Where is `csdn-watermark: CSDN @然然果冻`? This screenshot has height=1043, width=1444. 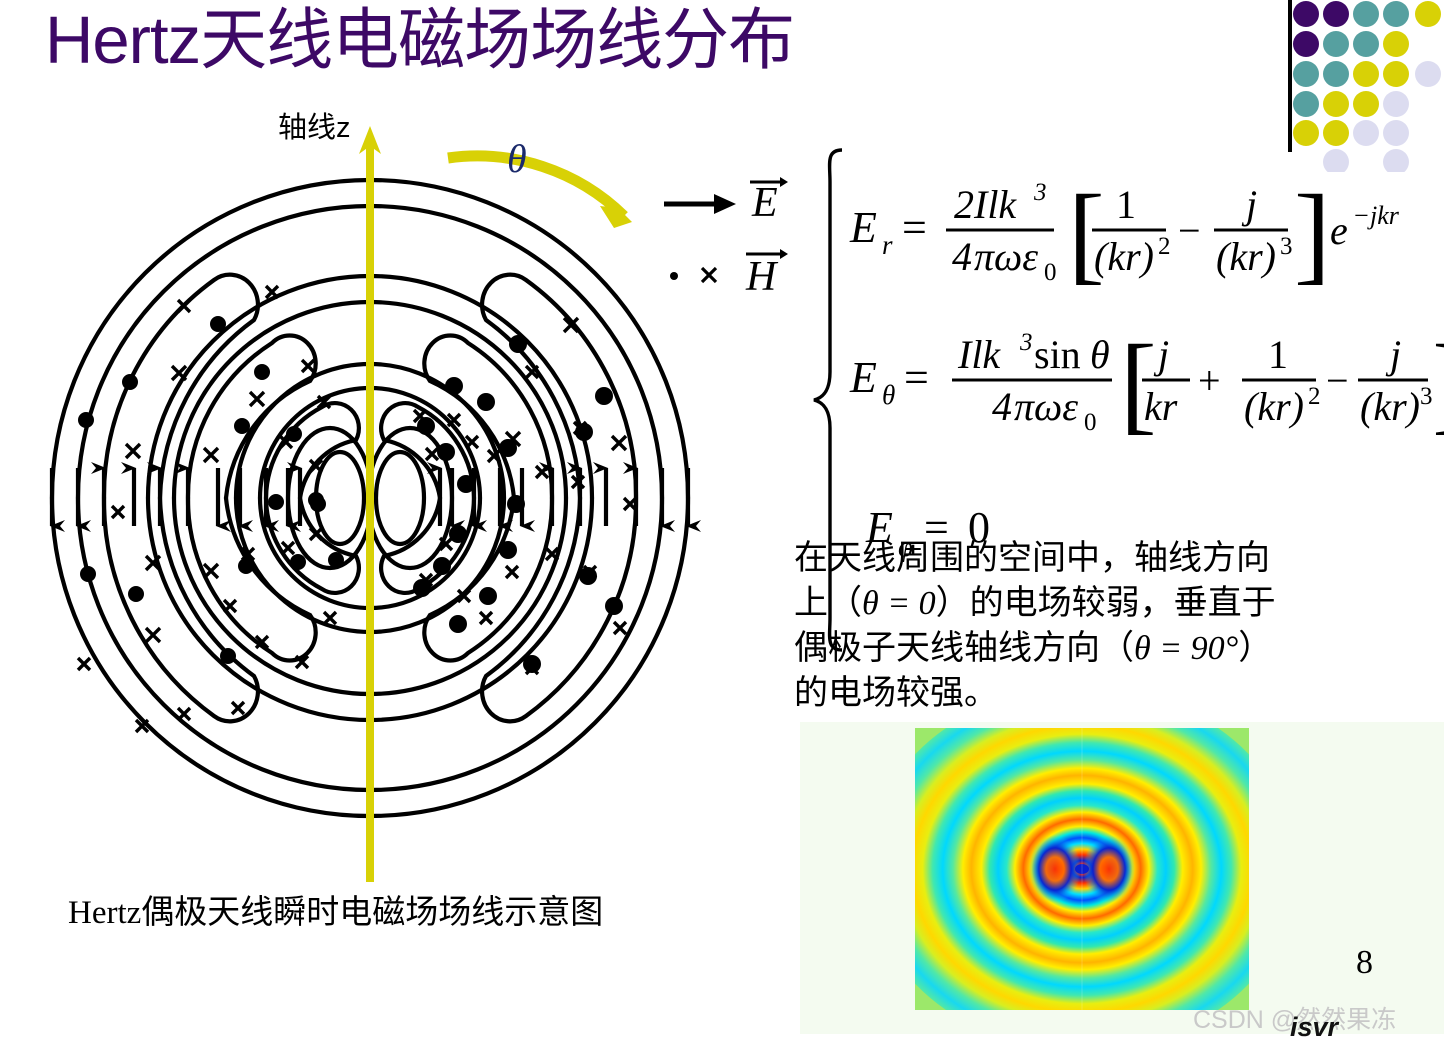
csdn-watermark: CSDN @然然果冻 is located at coordinates (1295, 1020).